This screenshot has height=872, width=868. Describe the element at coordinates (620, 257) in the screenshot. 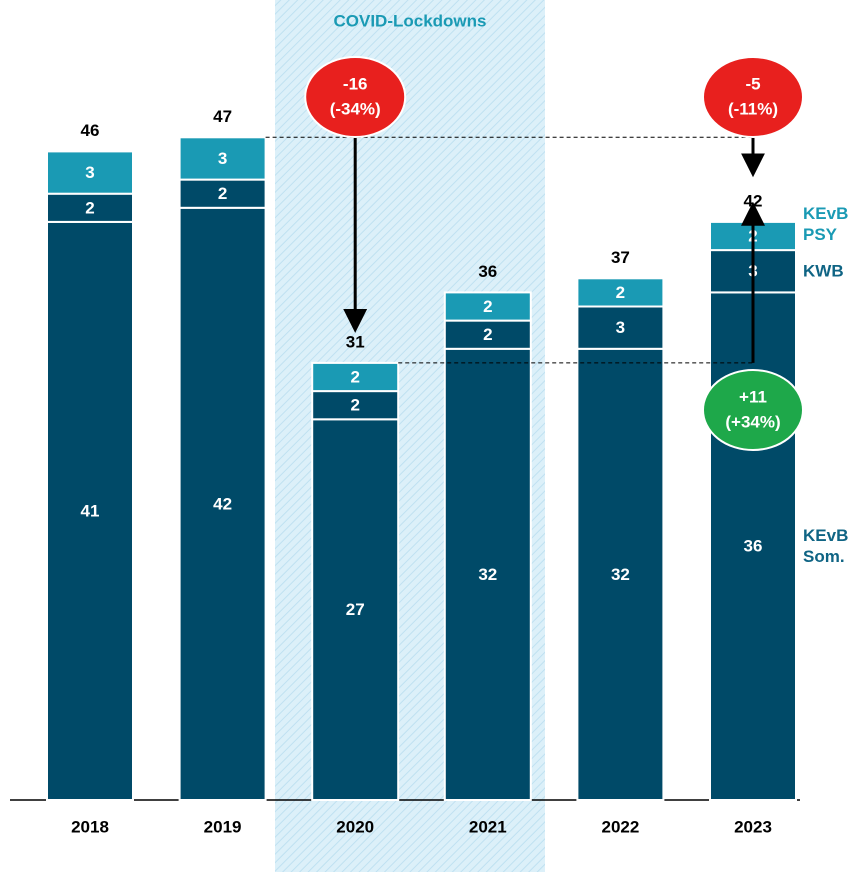

I see `total-label: 37` at that location.